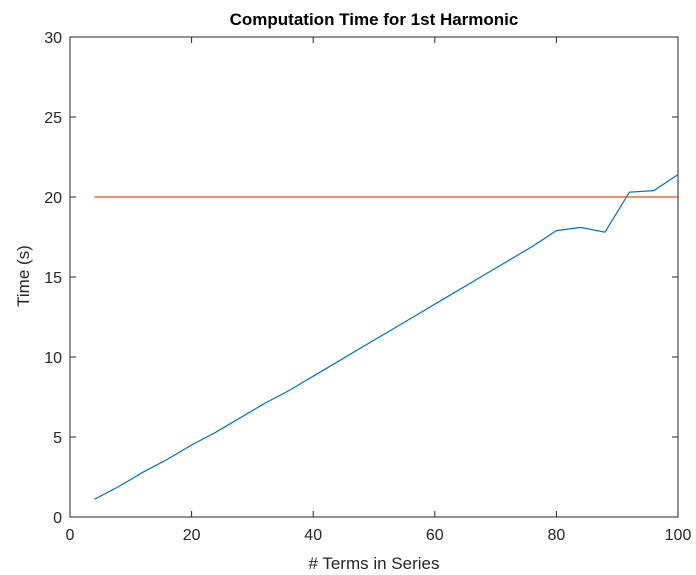  Describe the element at coordinates (192, 535) in the screenshot. I see `x-tick-label: 20` at that location.